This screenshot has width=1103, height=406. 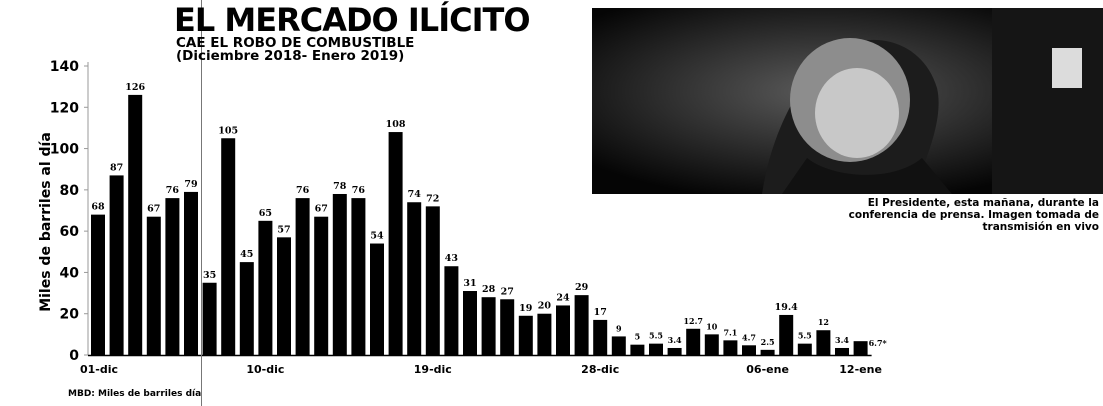 What do you see at coordinates (860, 369) in the screenshot?
I see `x-tick-label: 12-ene` at bounding box center [860, 369].